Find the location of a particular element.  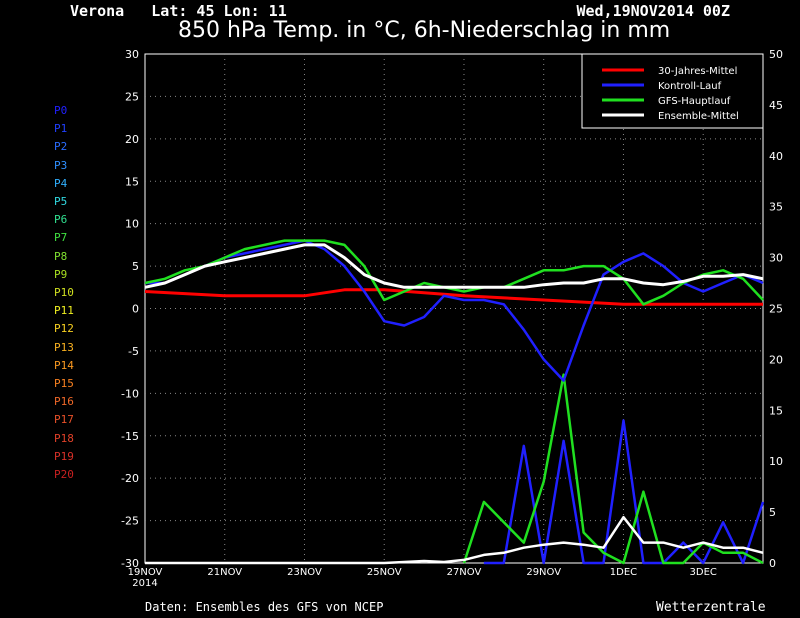

run-date-header: Wed,19NOV2014 00Z is located at coordinates (653, 11).